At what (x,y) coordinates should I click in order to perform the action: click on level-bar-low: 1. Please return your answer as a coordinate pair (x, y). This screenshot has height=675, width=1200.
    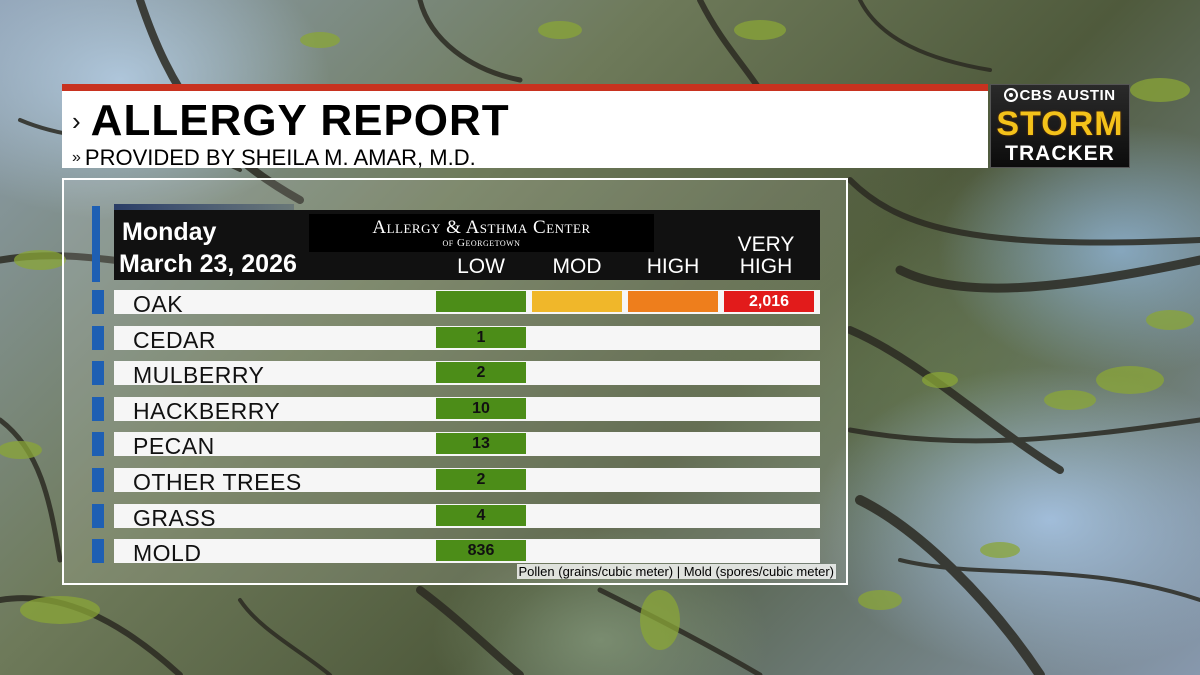
    Looking at the image, I should click on (481, 337).